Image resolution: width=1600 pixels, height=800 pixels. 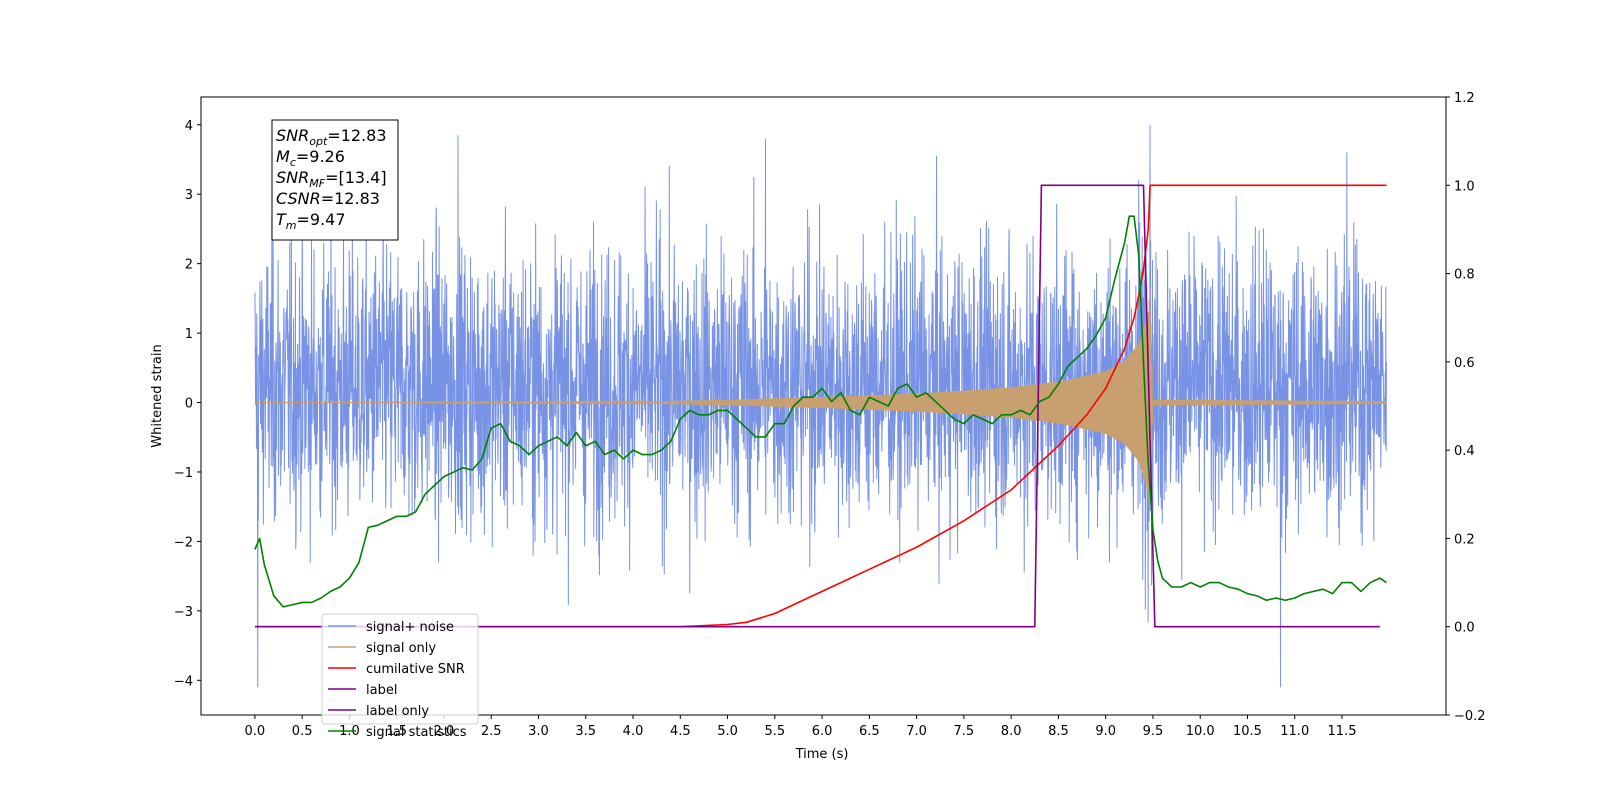 What do you see at coordinates (1464, 539) in the screenshot?
I see `y2-tick-label: 0.2` at bounding box center [1464, 539].